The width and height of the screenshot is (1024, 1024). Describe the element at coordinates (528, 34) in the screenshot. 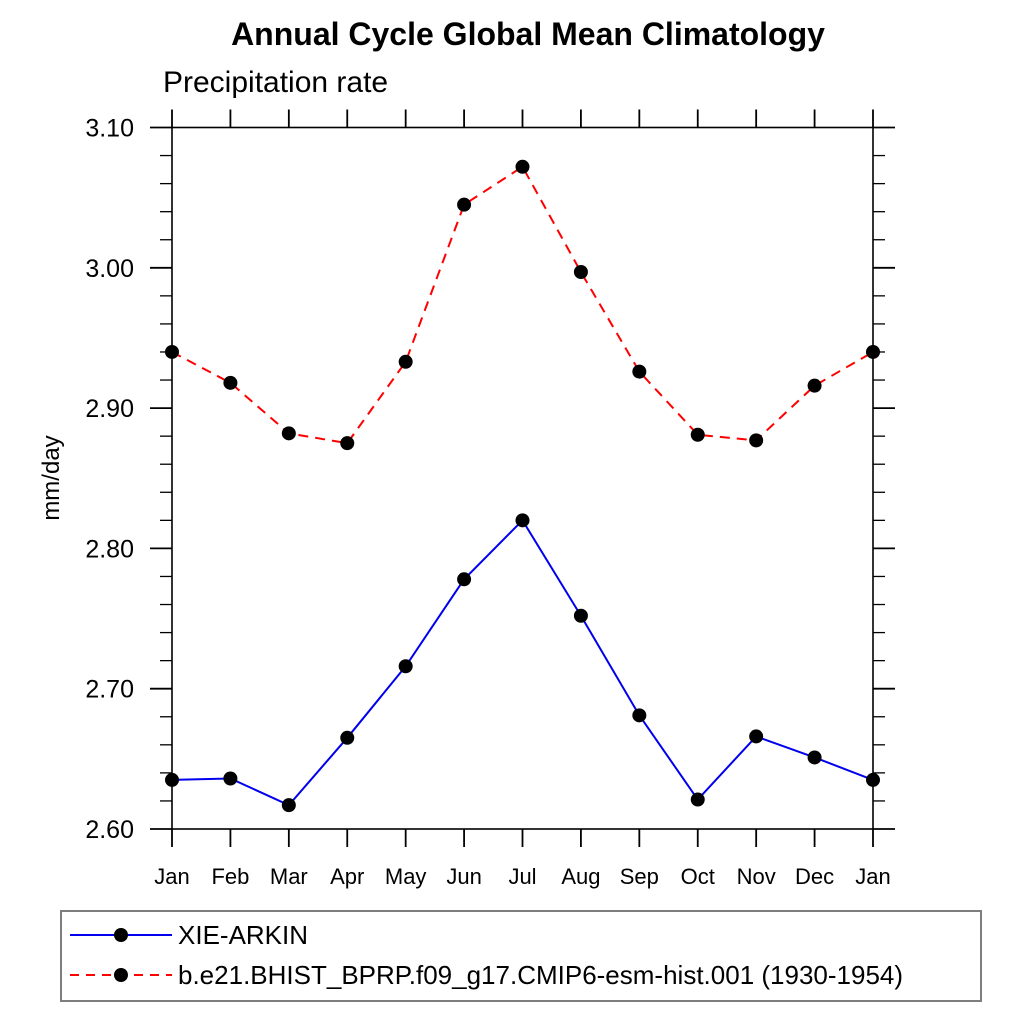

I see `chart-title: Annual Cycle Global Mean Climatology` at that location.